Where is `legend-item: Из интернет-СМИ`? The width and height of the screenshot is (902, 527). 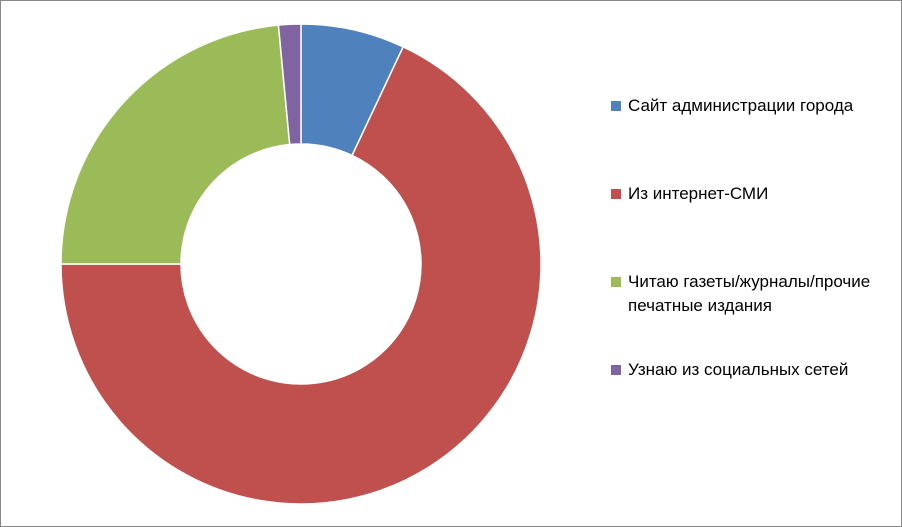
legend-item: Из интернет-СМИ is located at coordinates (748, 194).